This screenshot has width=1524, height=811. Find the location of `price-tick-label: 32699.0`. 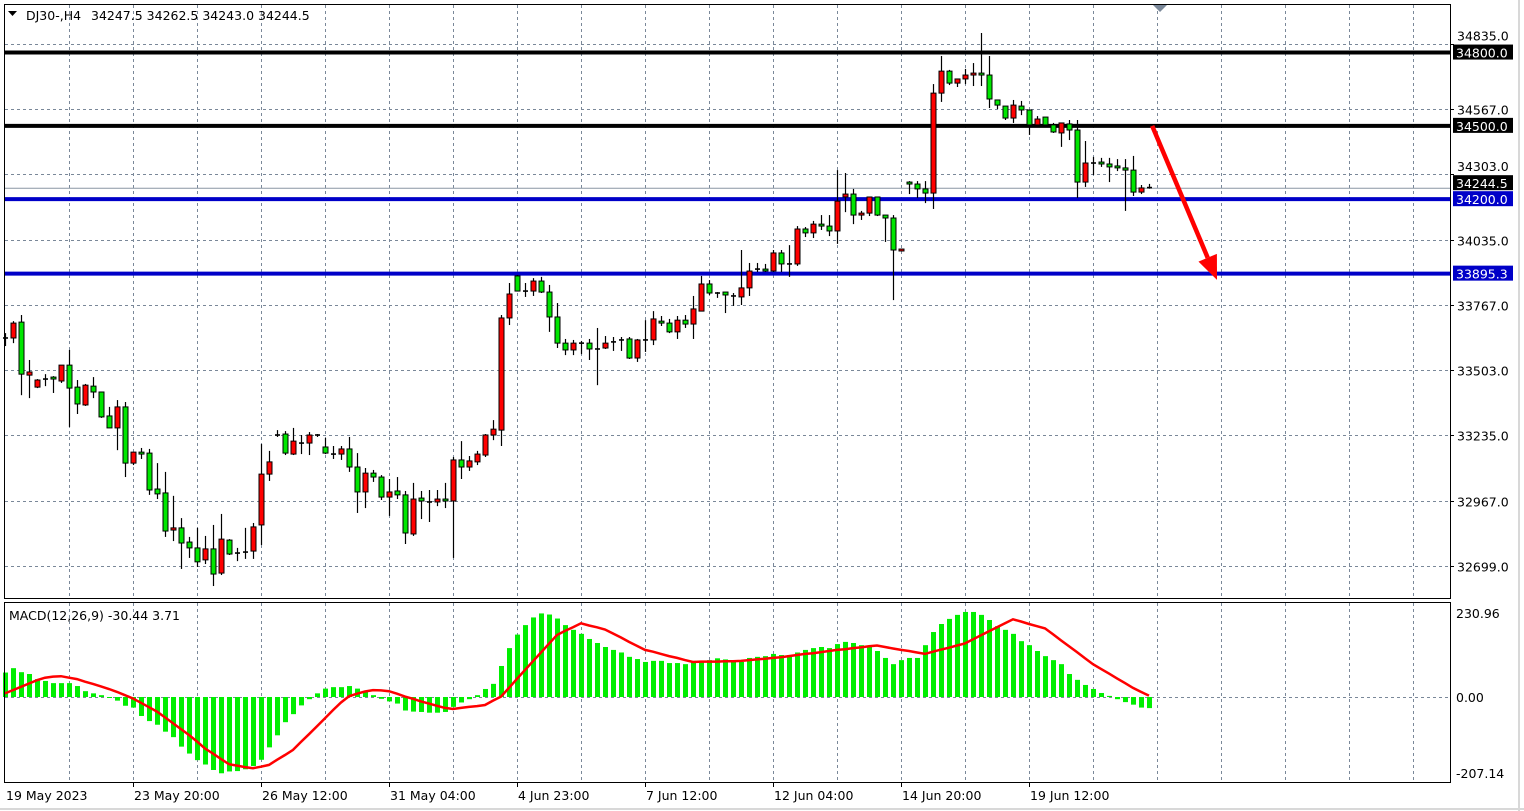

price-tick-label: 32699.0 is located at coordinates (1483, 567).